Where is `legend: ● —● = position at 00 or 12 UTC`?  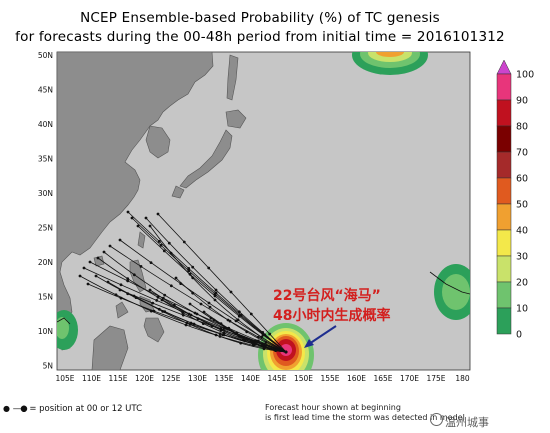 legend: ● —● = position at 00 or 12 UTC is located at coordinates (73, 409).